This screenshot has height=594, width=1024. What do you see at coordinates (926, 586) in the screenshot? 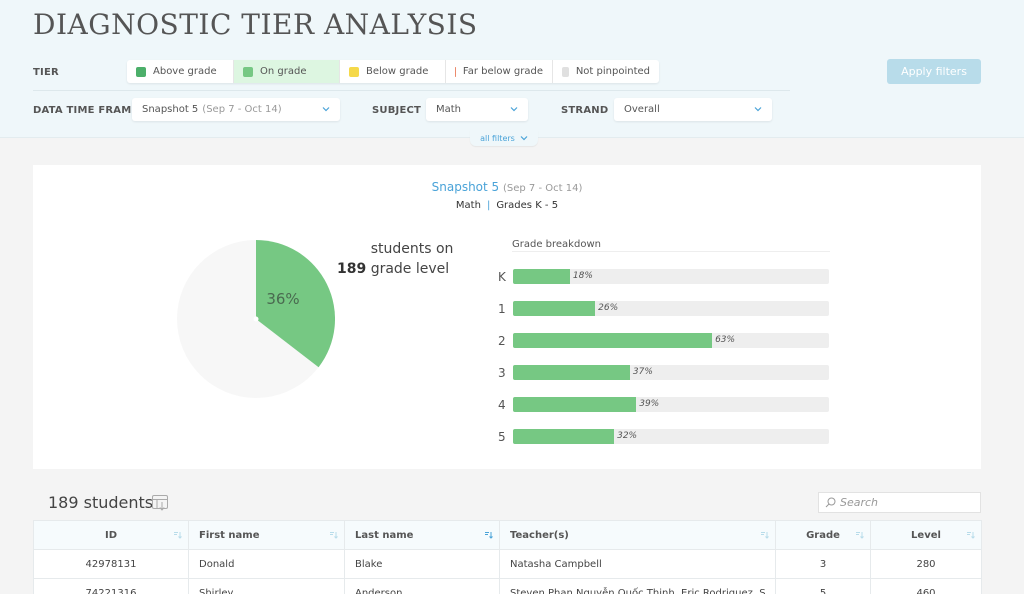
I see `cell-level: 460` at bounding box center [926, 586].